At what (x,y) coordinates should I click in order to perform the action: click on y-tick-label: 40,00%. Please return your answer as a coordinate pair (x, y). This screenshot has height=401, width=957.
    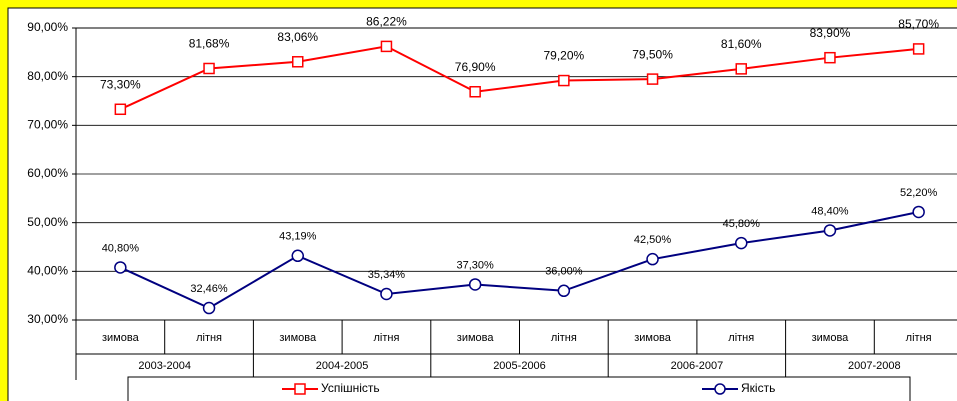
    Looking at the image, I should click on (47, 271).